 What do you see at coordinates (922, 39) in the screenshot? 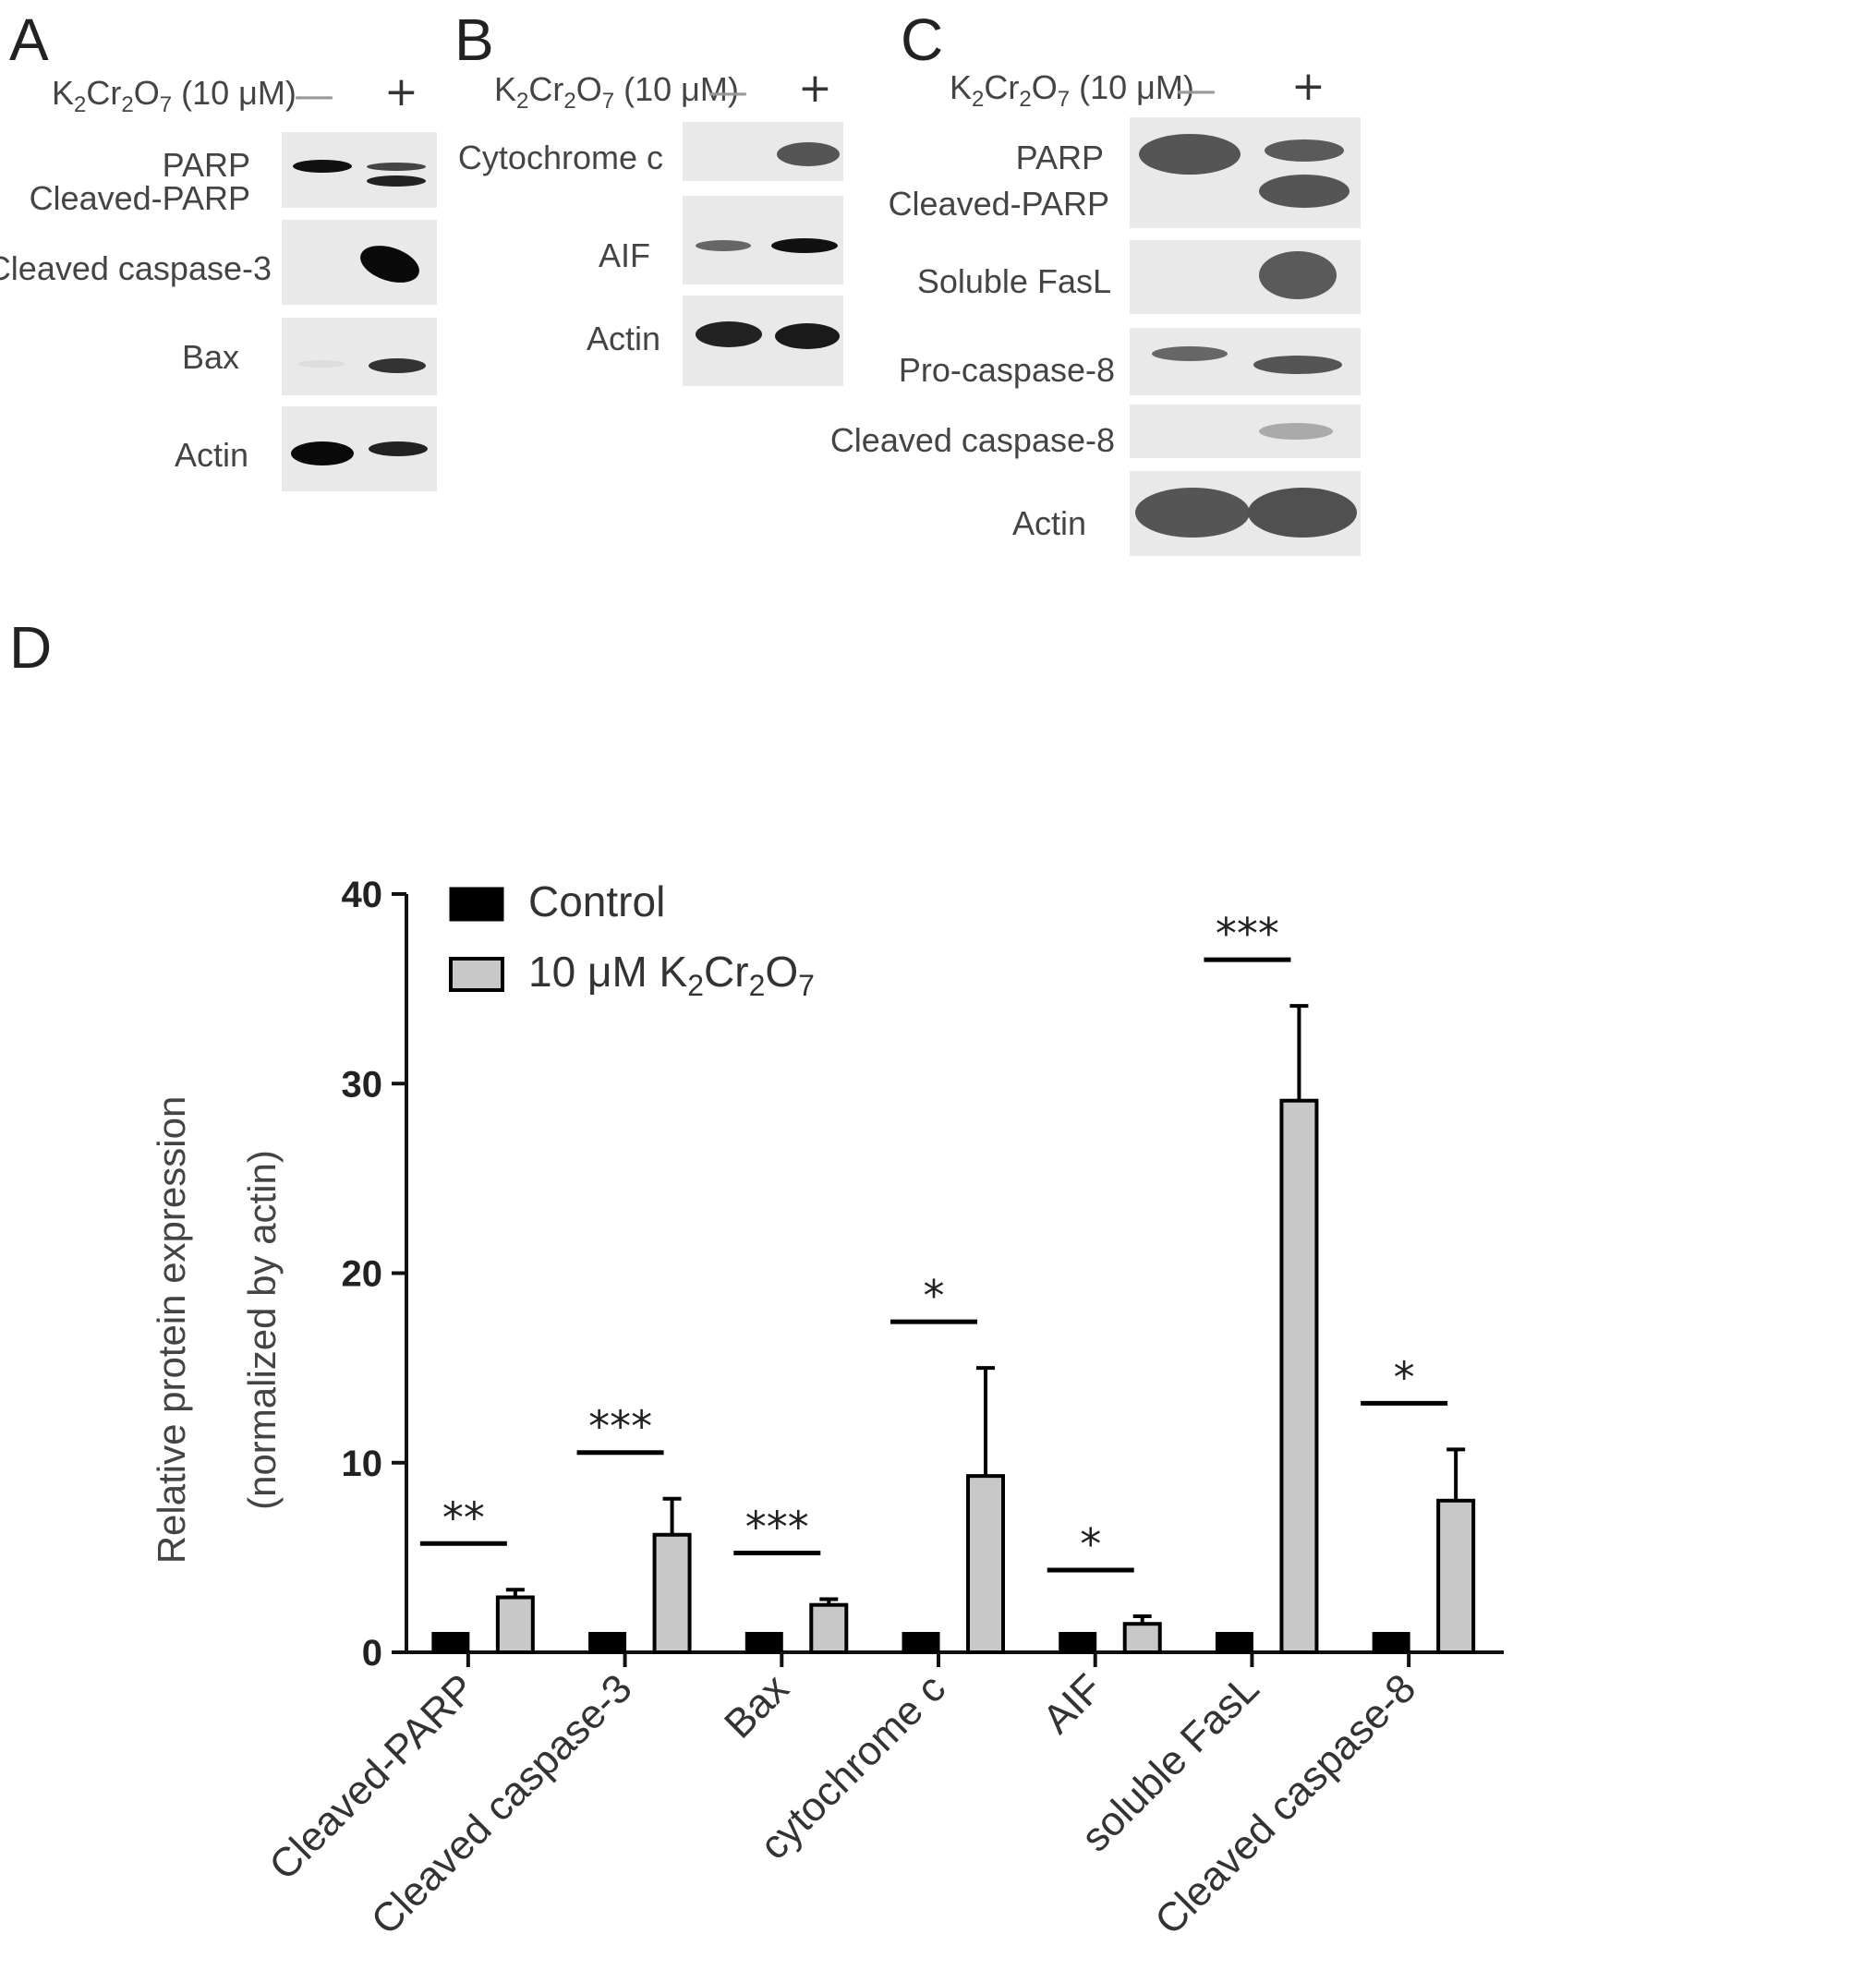
I see `panel-letter-c: C` at bounding box center [922, 39].